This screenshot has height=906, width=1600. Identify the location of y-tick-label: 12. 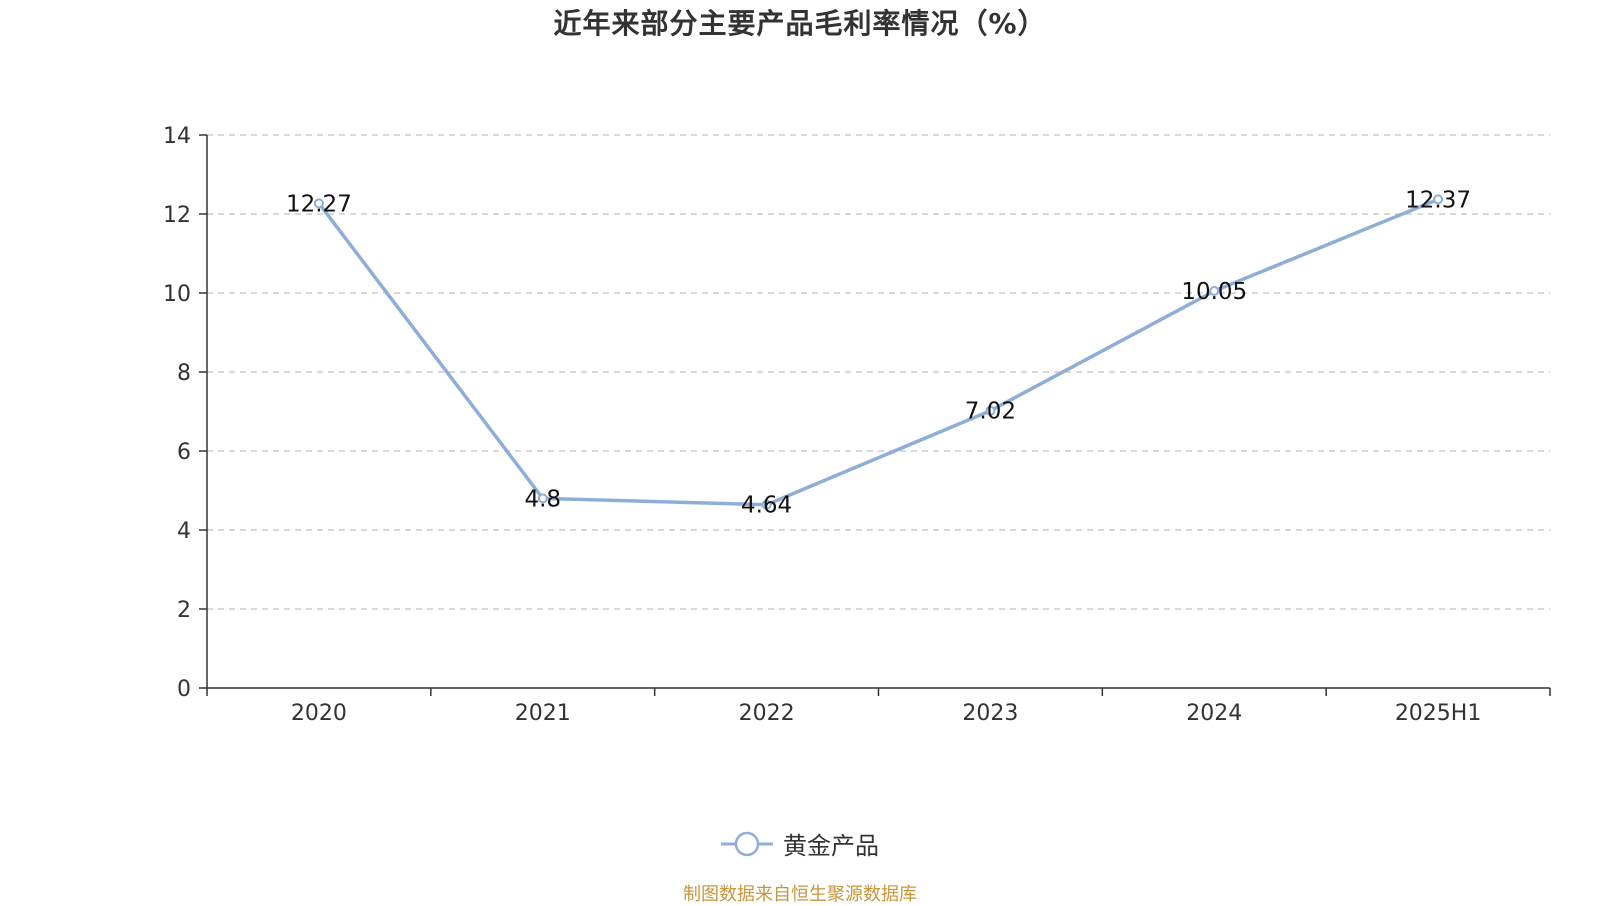
(177, 215).